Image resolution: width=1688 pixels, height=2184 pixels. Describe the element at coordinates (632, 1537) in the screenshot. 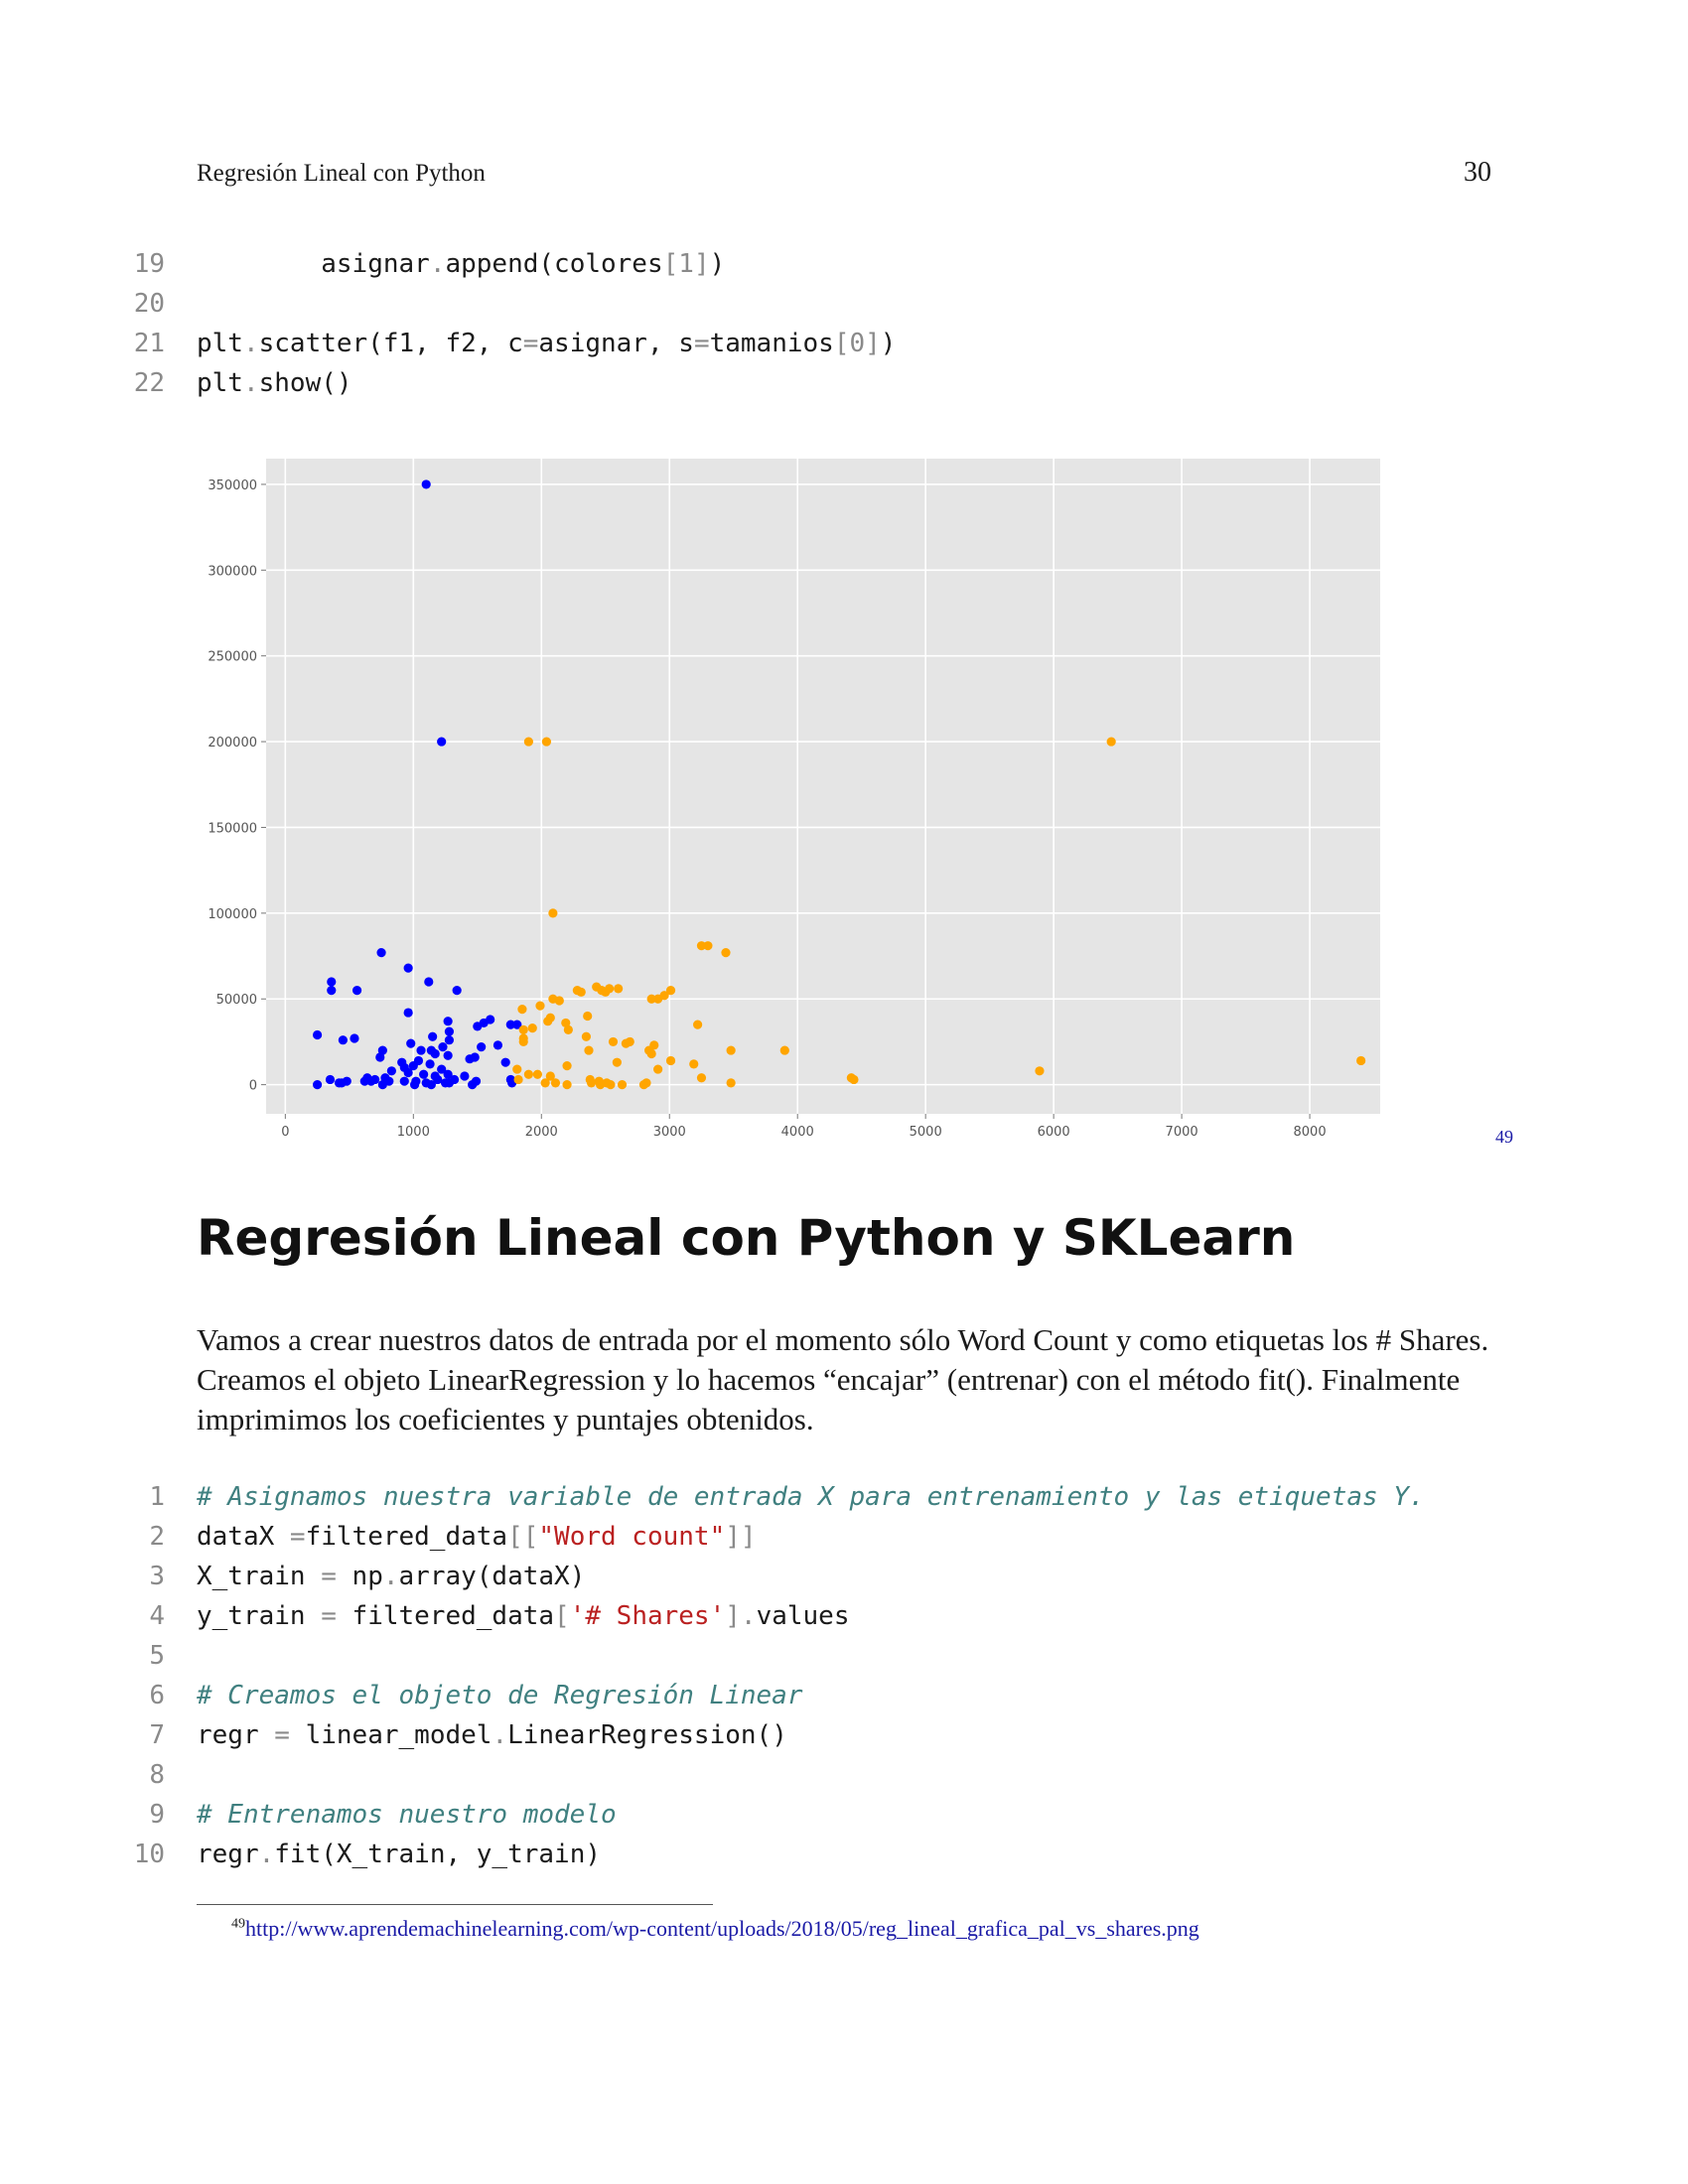

I see `code-token: "Word count"` at that location.